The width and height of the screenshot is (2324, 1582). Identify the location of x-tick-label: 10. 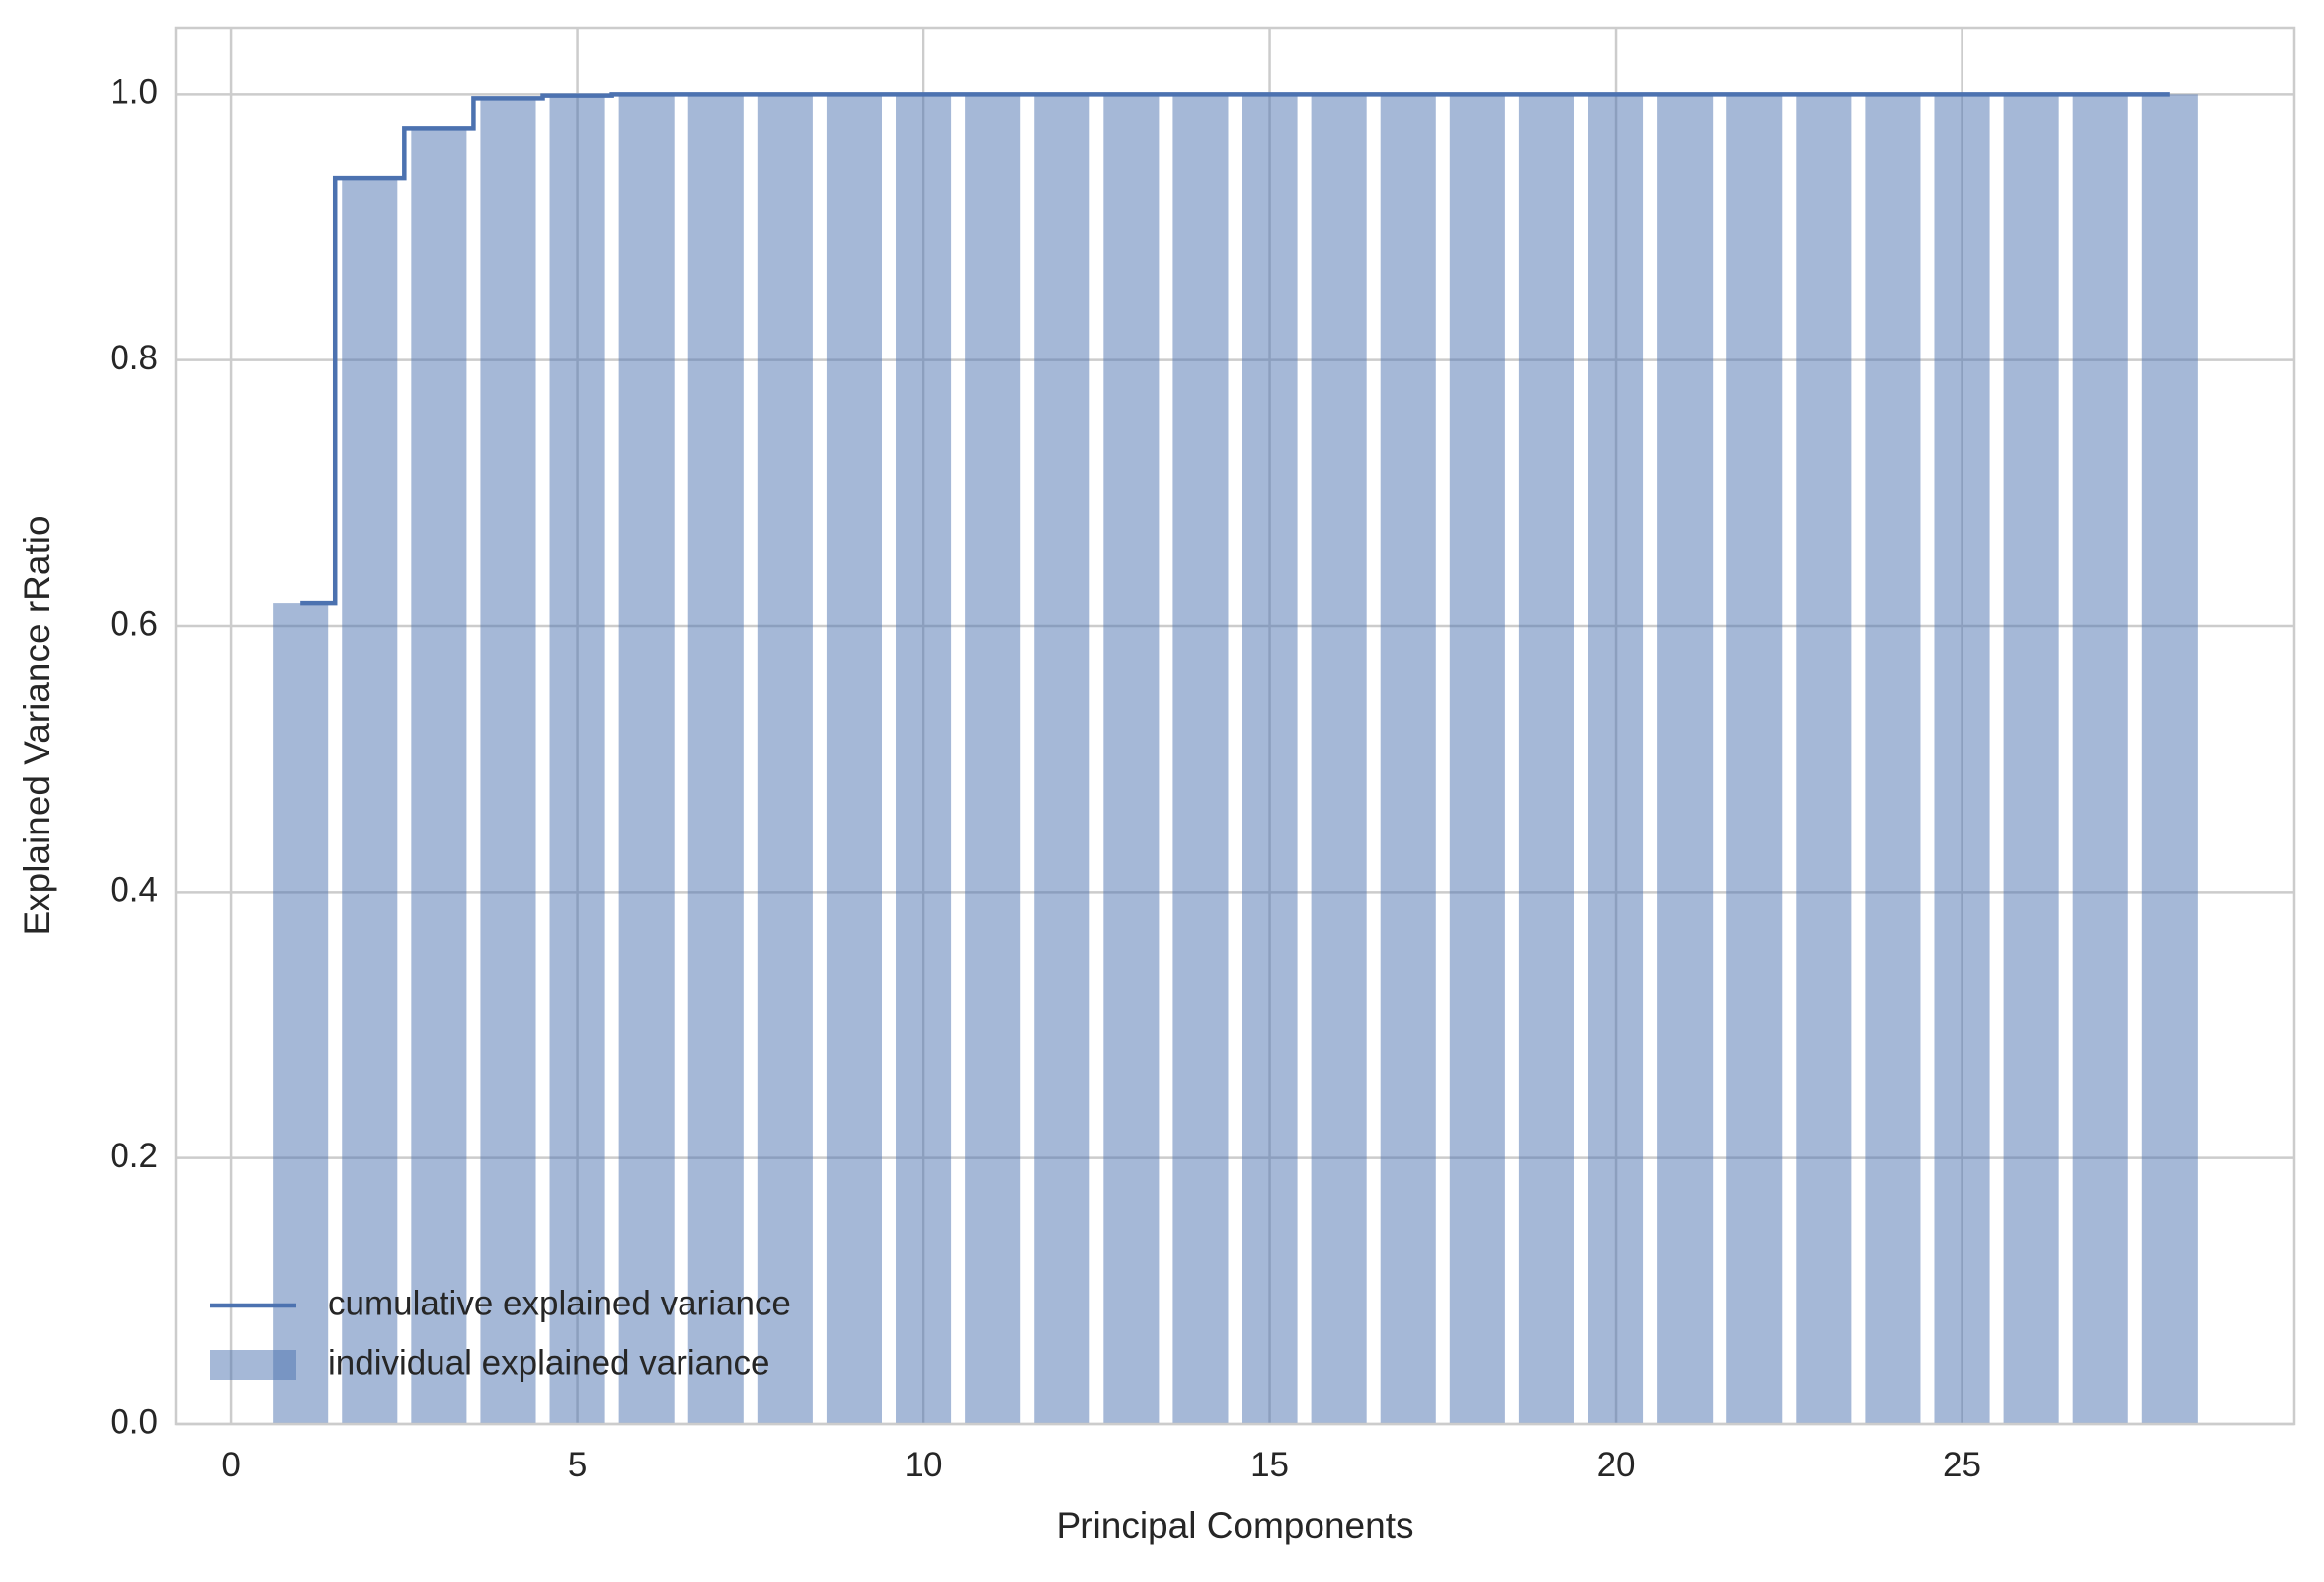
(924, 1465).